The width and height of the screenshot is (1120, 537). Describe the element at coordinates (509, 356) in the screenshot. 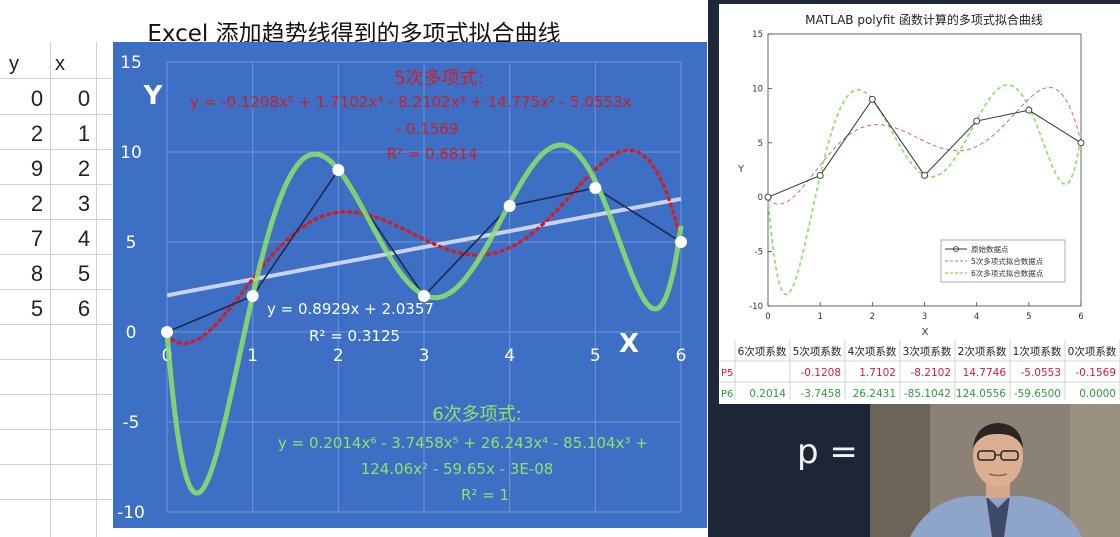

I see `x-tick-label: 4` at that location.